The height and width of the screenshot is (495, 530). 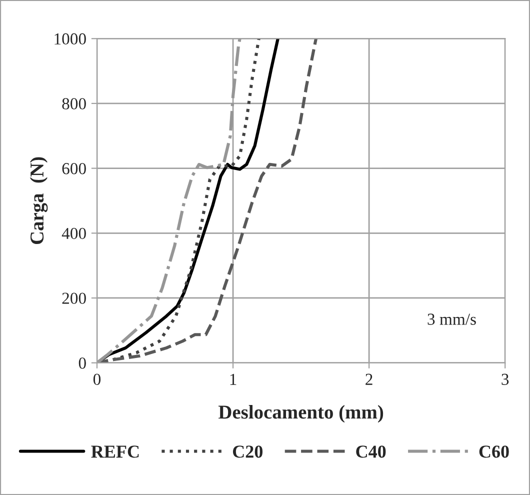 What do you see at coordinates (371, 452) in the screenshot?
I see `legend-label: C40` at bounding box center [371, 452].